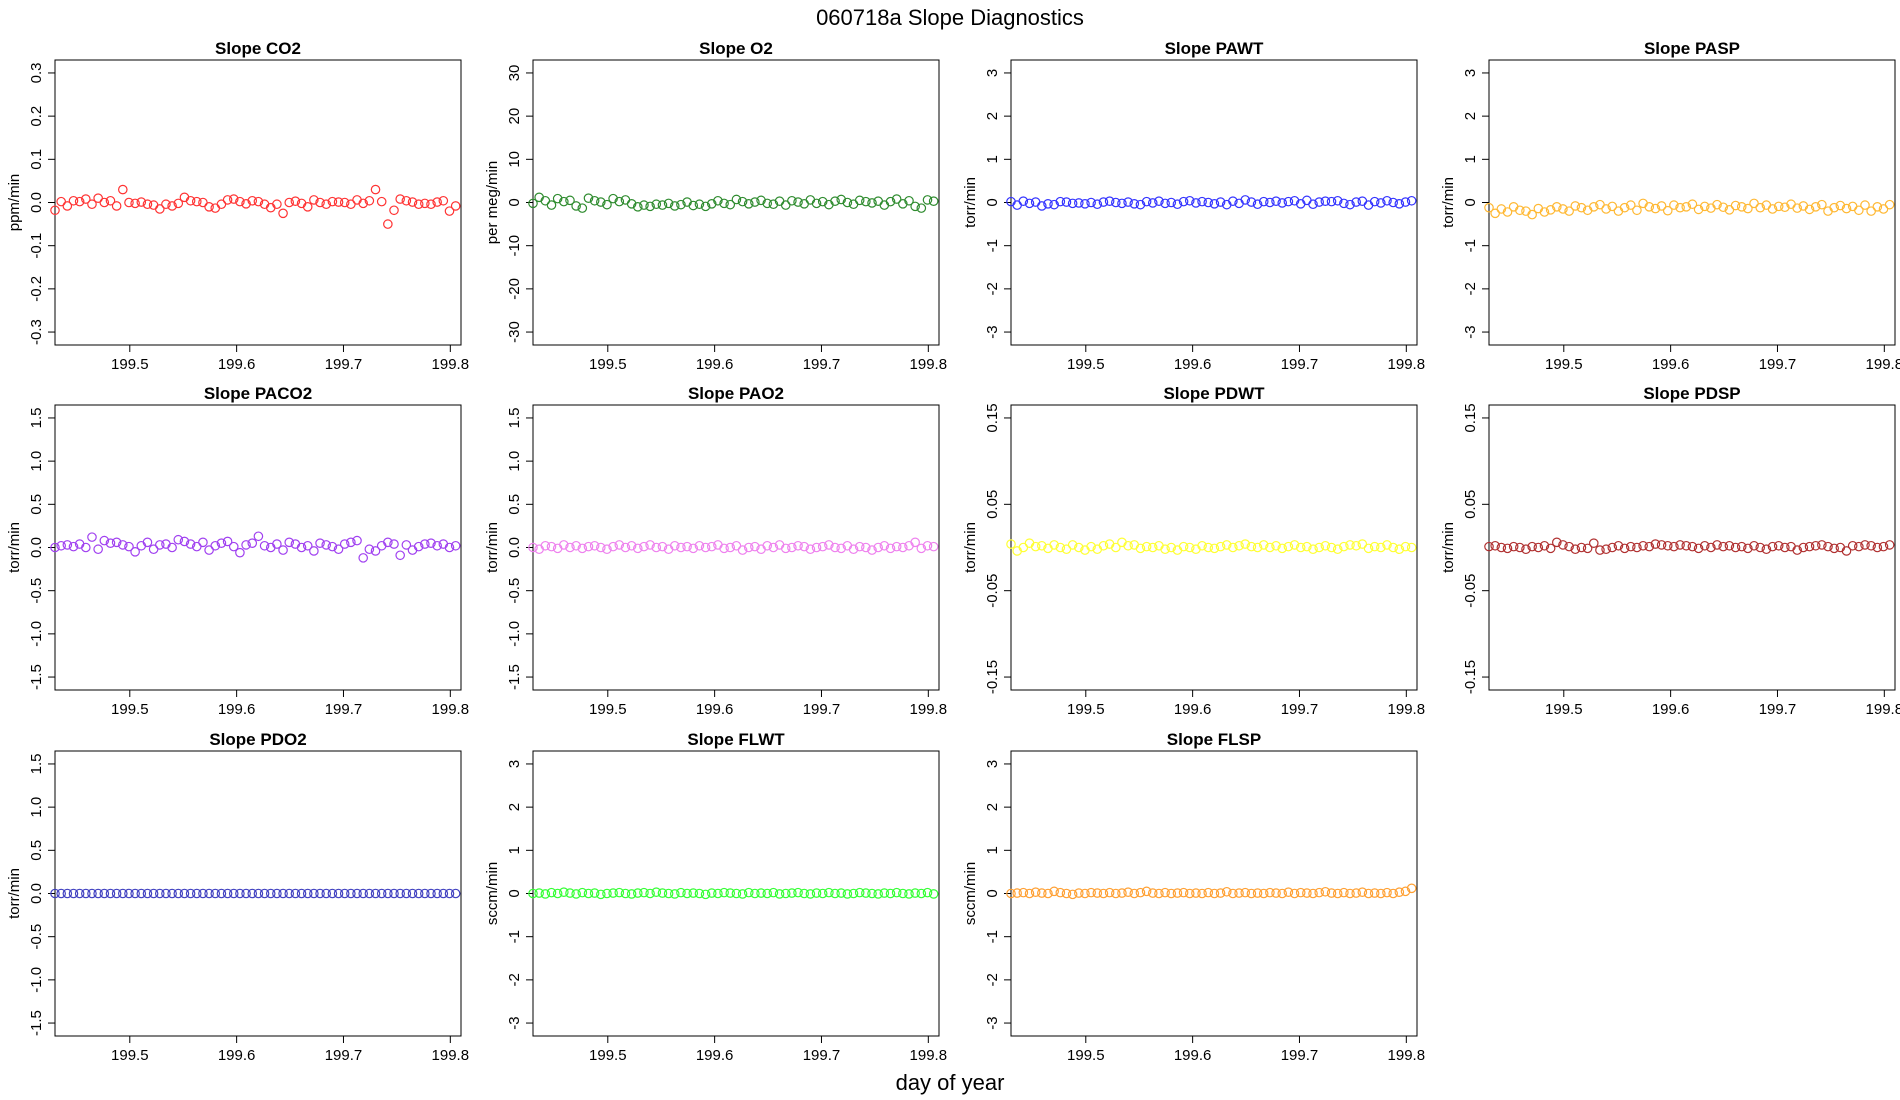 Image resolution: width=1900 pixels, height=1100 pixels. I want to click on panel-title: Slope PDO2, so click(257, 739).